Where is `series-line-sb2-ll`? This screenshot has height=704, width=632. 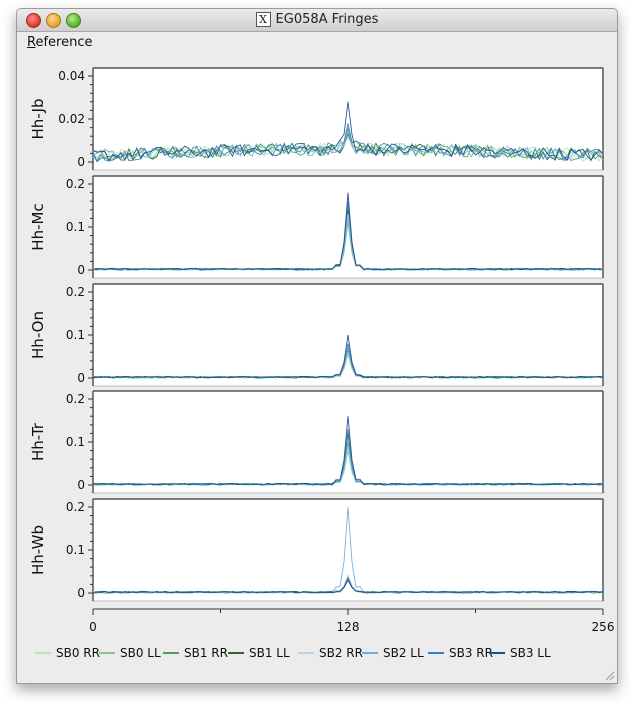
series-line-sb2-ll is located at coordinates (348, 550).